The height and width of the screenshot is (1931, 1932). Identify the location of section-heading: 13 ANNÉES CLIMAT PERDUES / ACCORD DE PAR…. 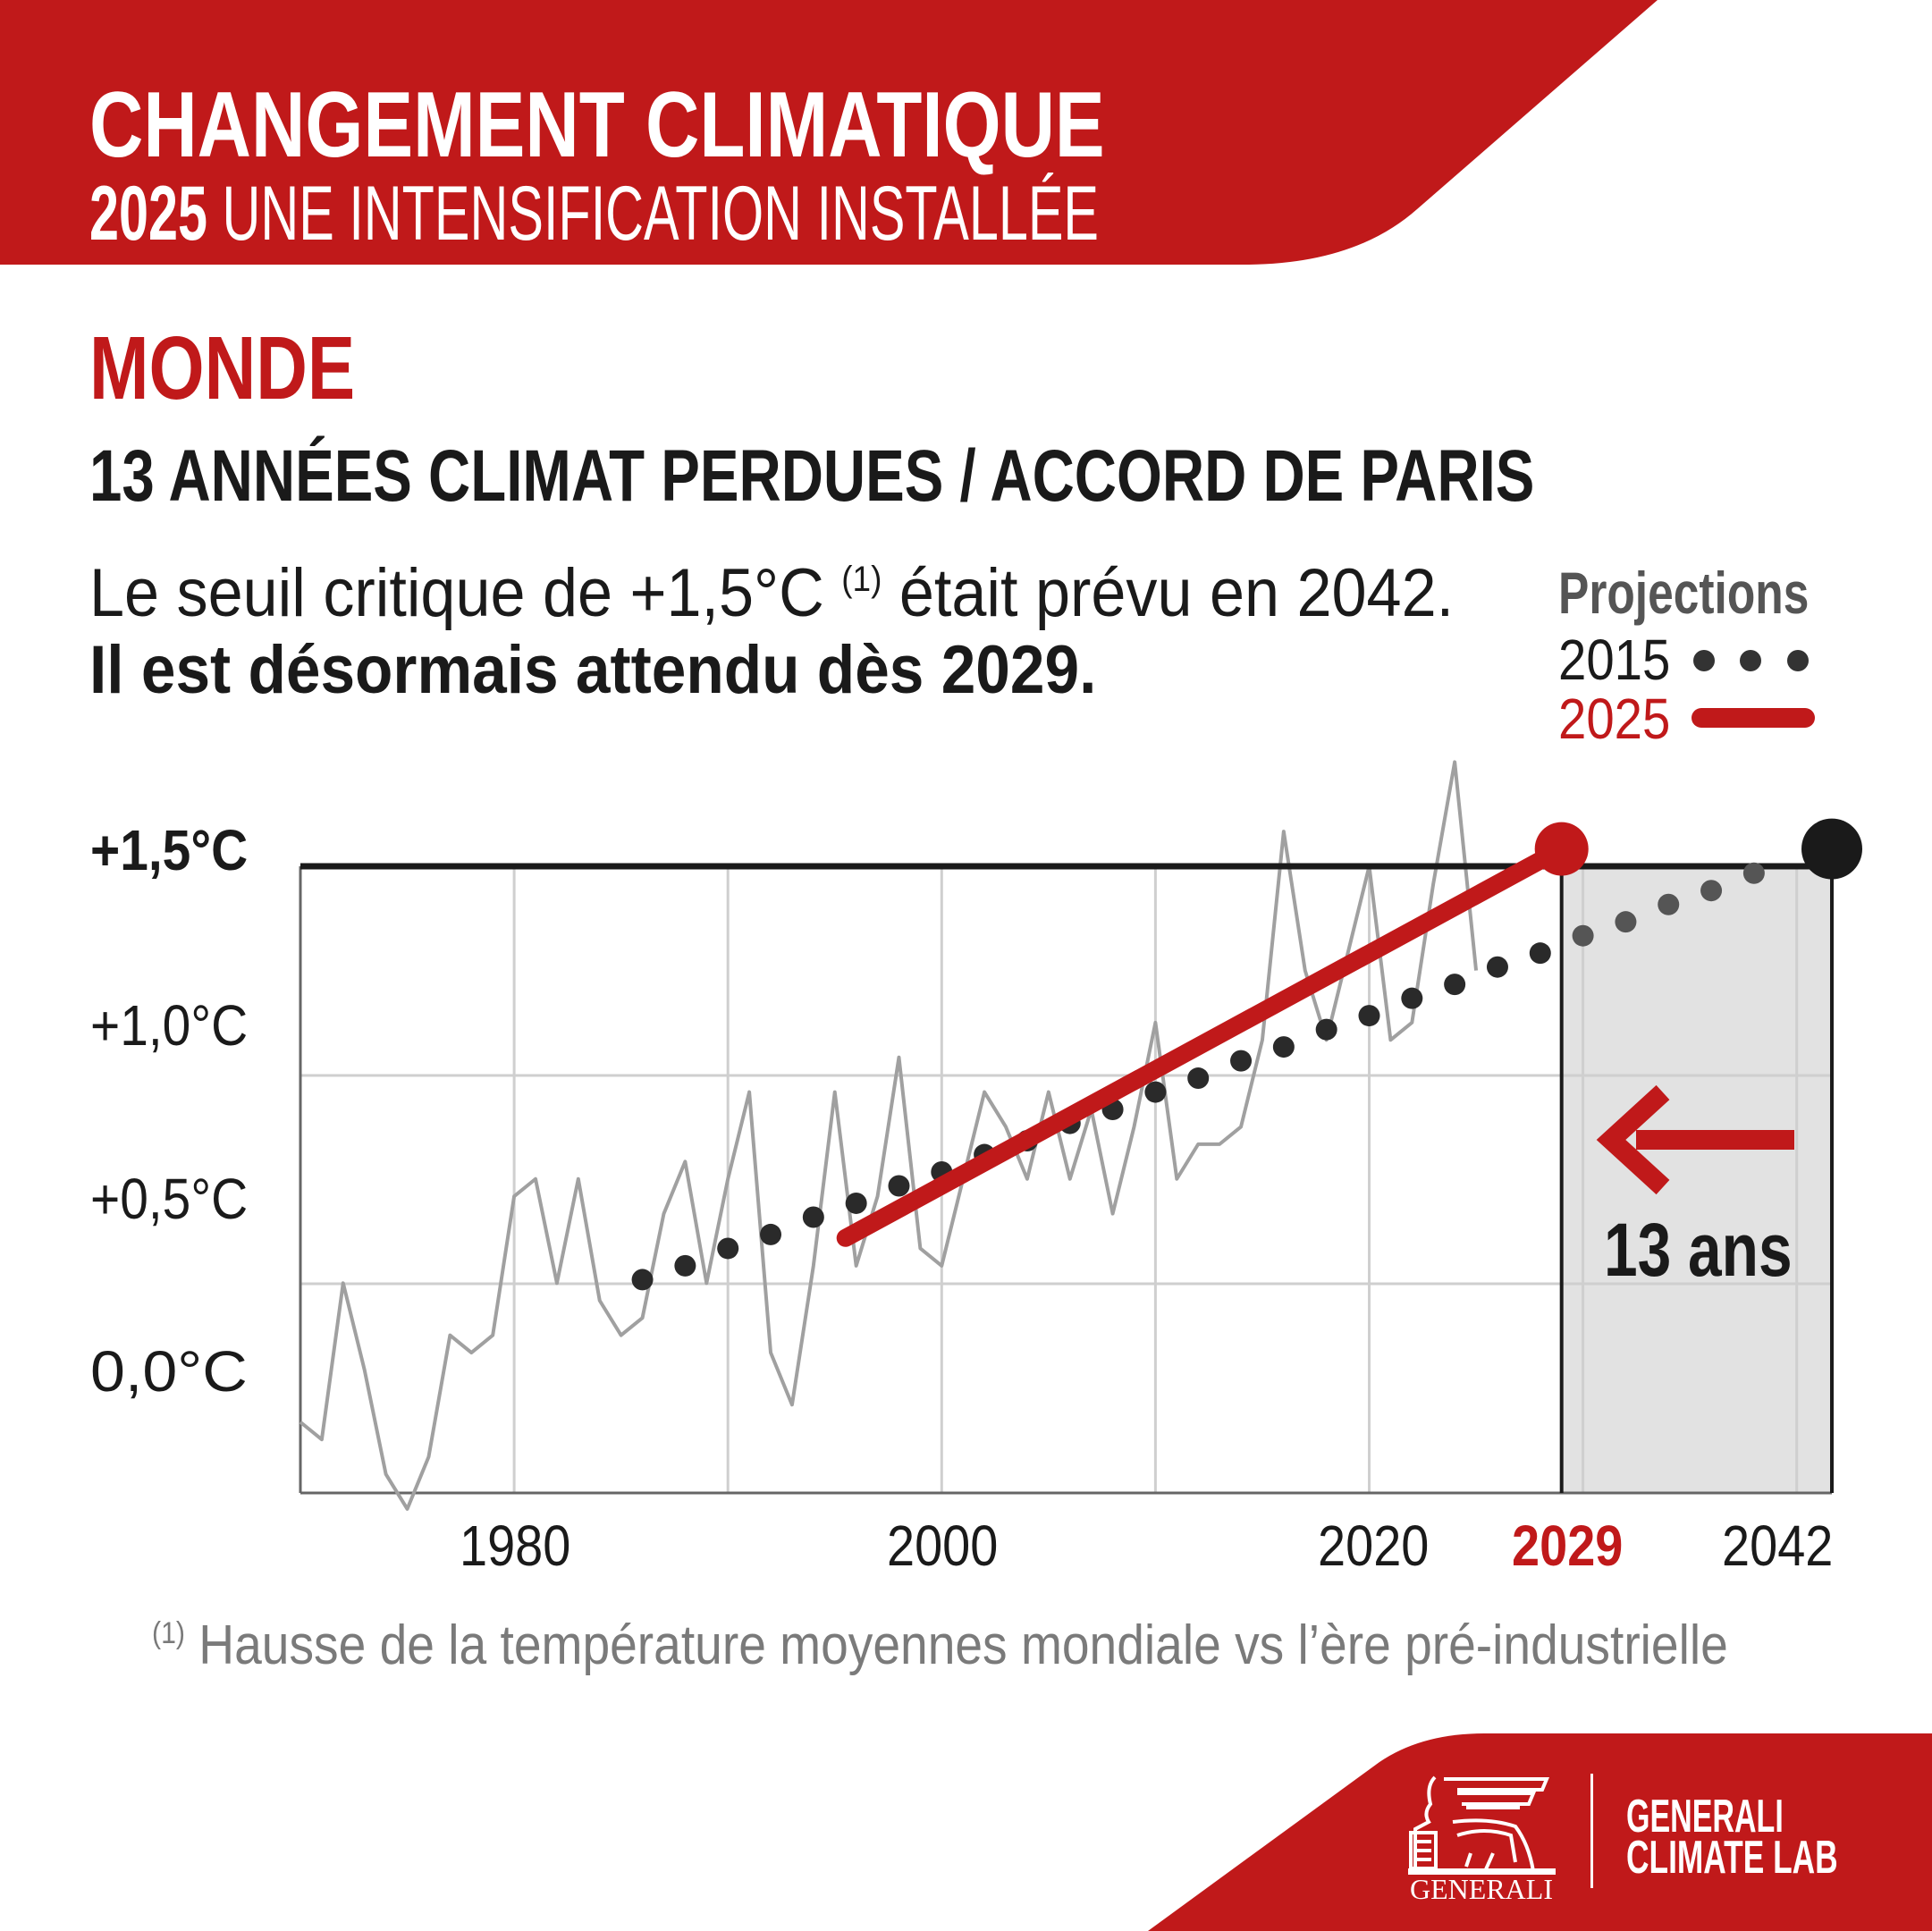
(812, 476).